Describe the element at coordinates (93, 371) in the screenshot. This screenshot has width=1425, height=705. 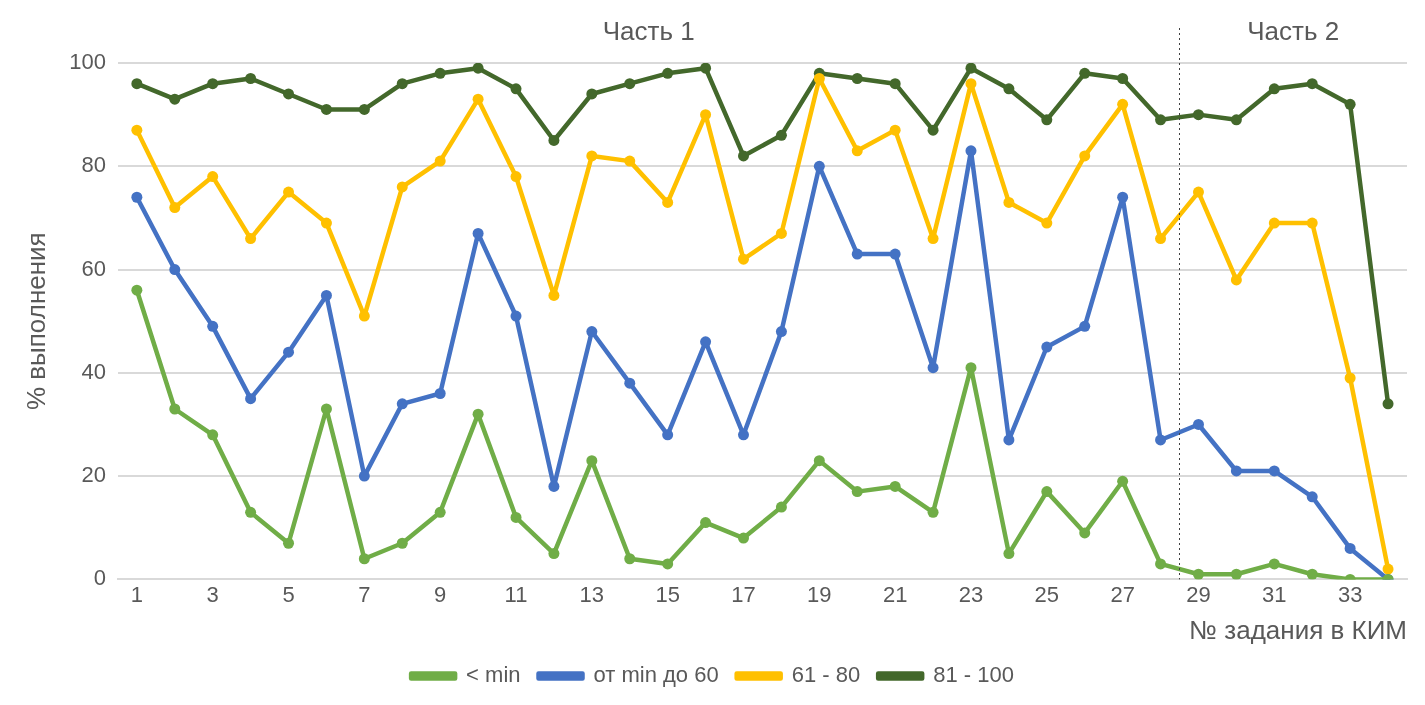
I see `y-tick-label: 40` at that location.